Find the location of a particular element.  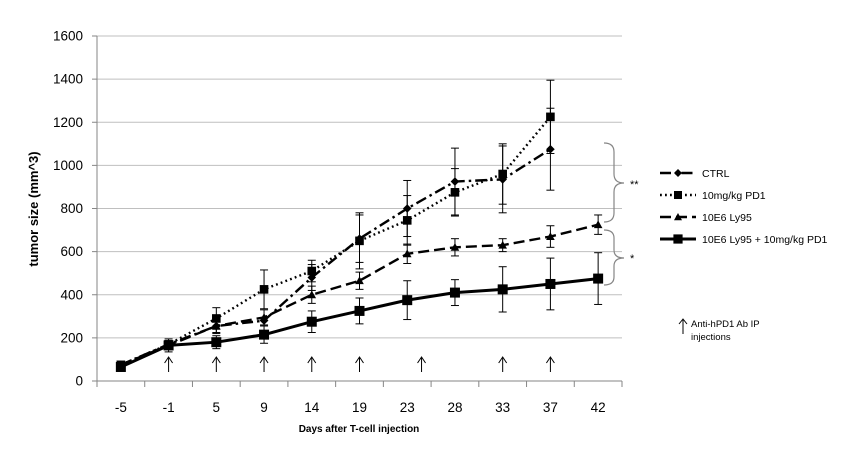

bracket-lower is located at coordinates (614, 257).